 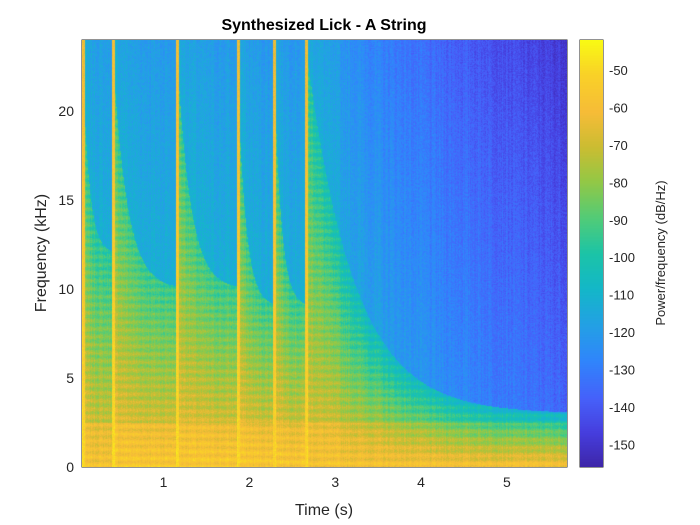 What do you see at coordinates (622, 407) in the screenshot?
I see `colorbar-tick-label: -140` at bounding box center [622, 407].